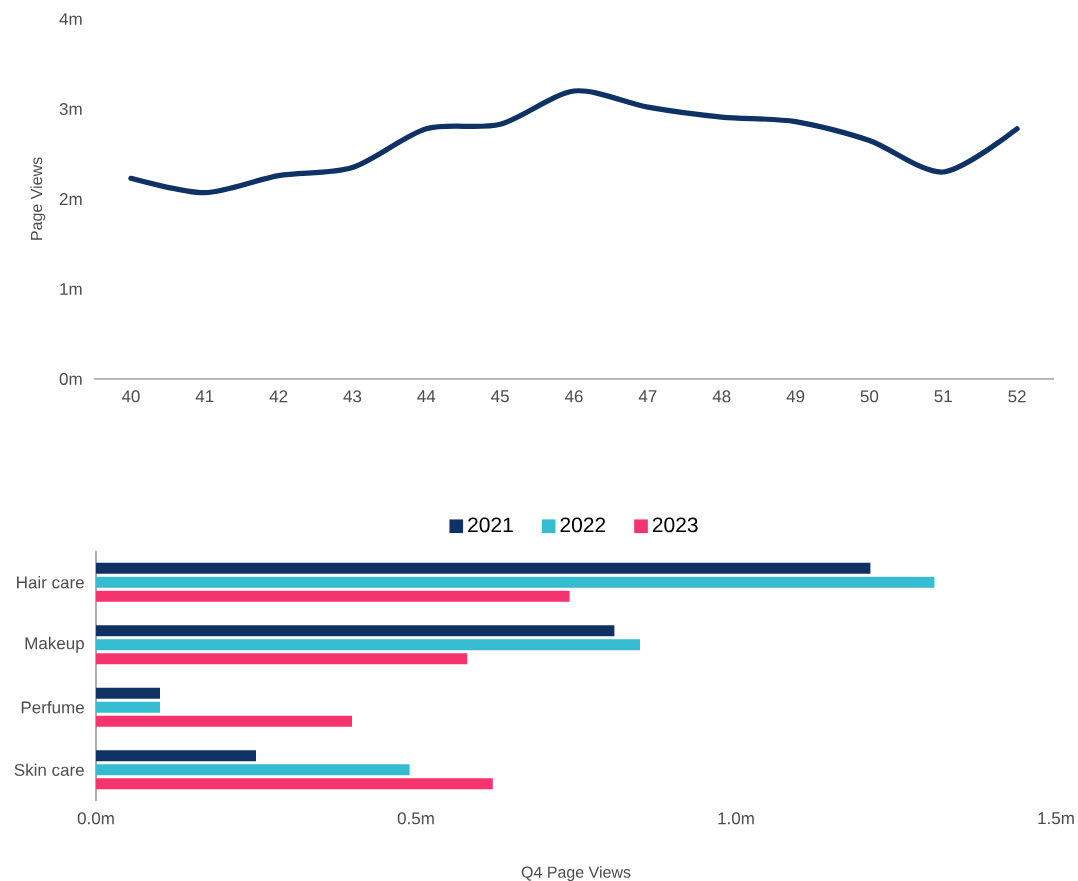 The width and height of the screenshot is (1078, 881). Describe the element at coordinates (500, 396) in the screenshot. I see `x-tick-label: 45` at that location.